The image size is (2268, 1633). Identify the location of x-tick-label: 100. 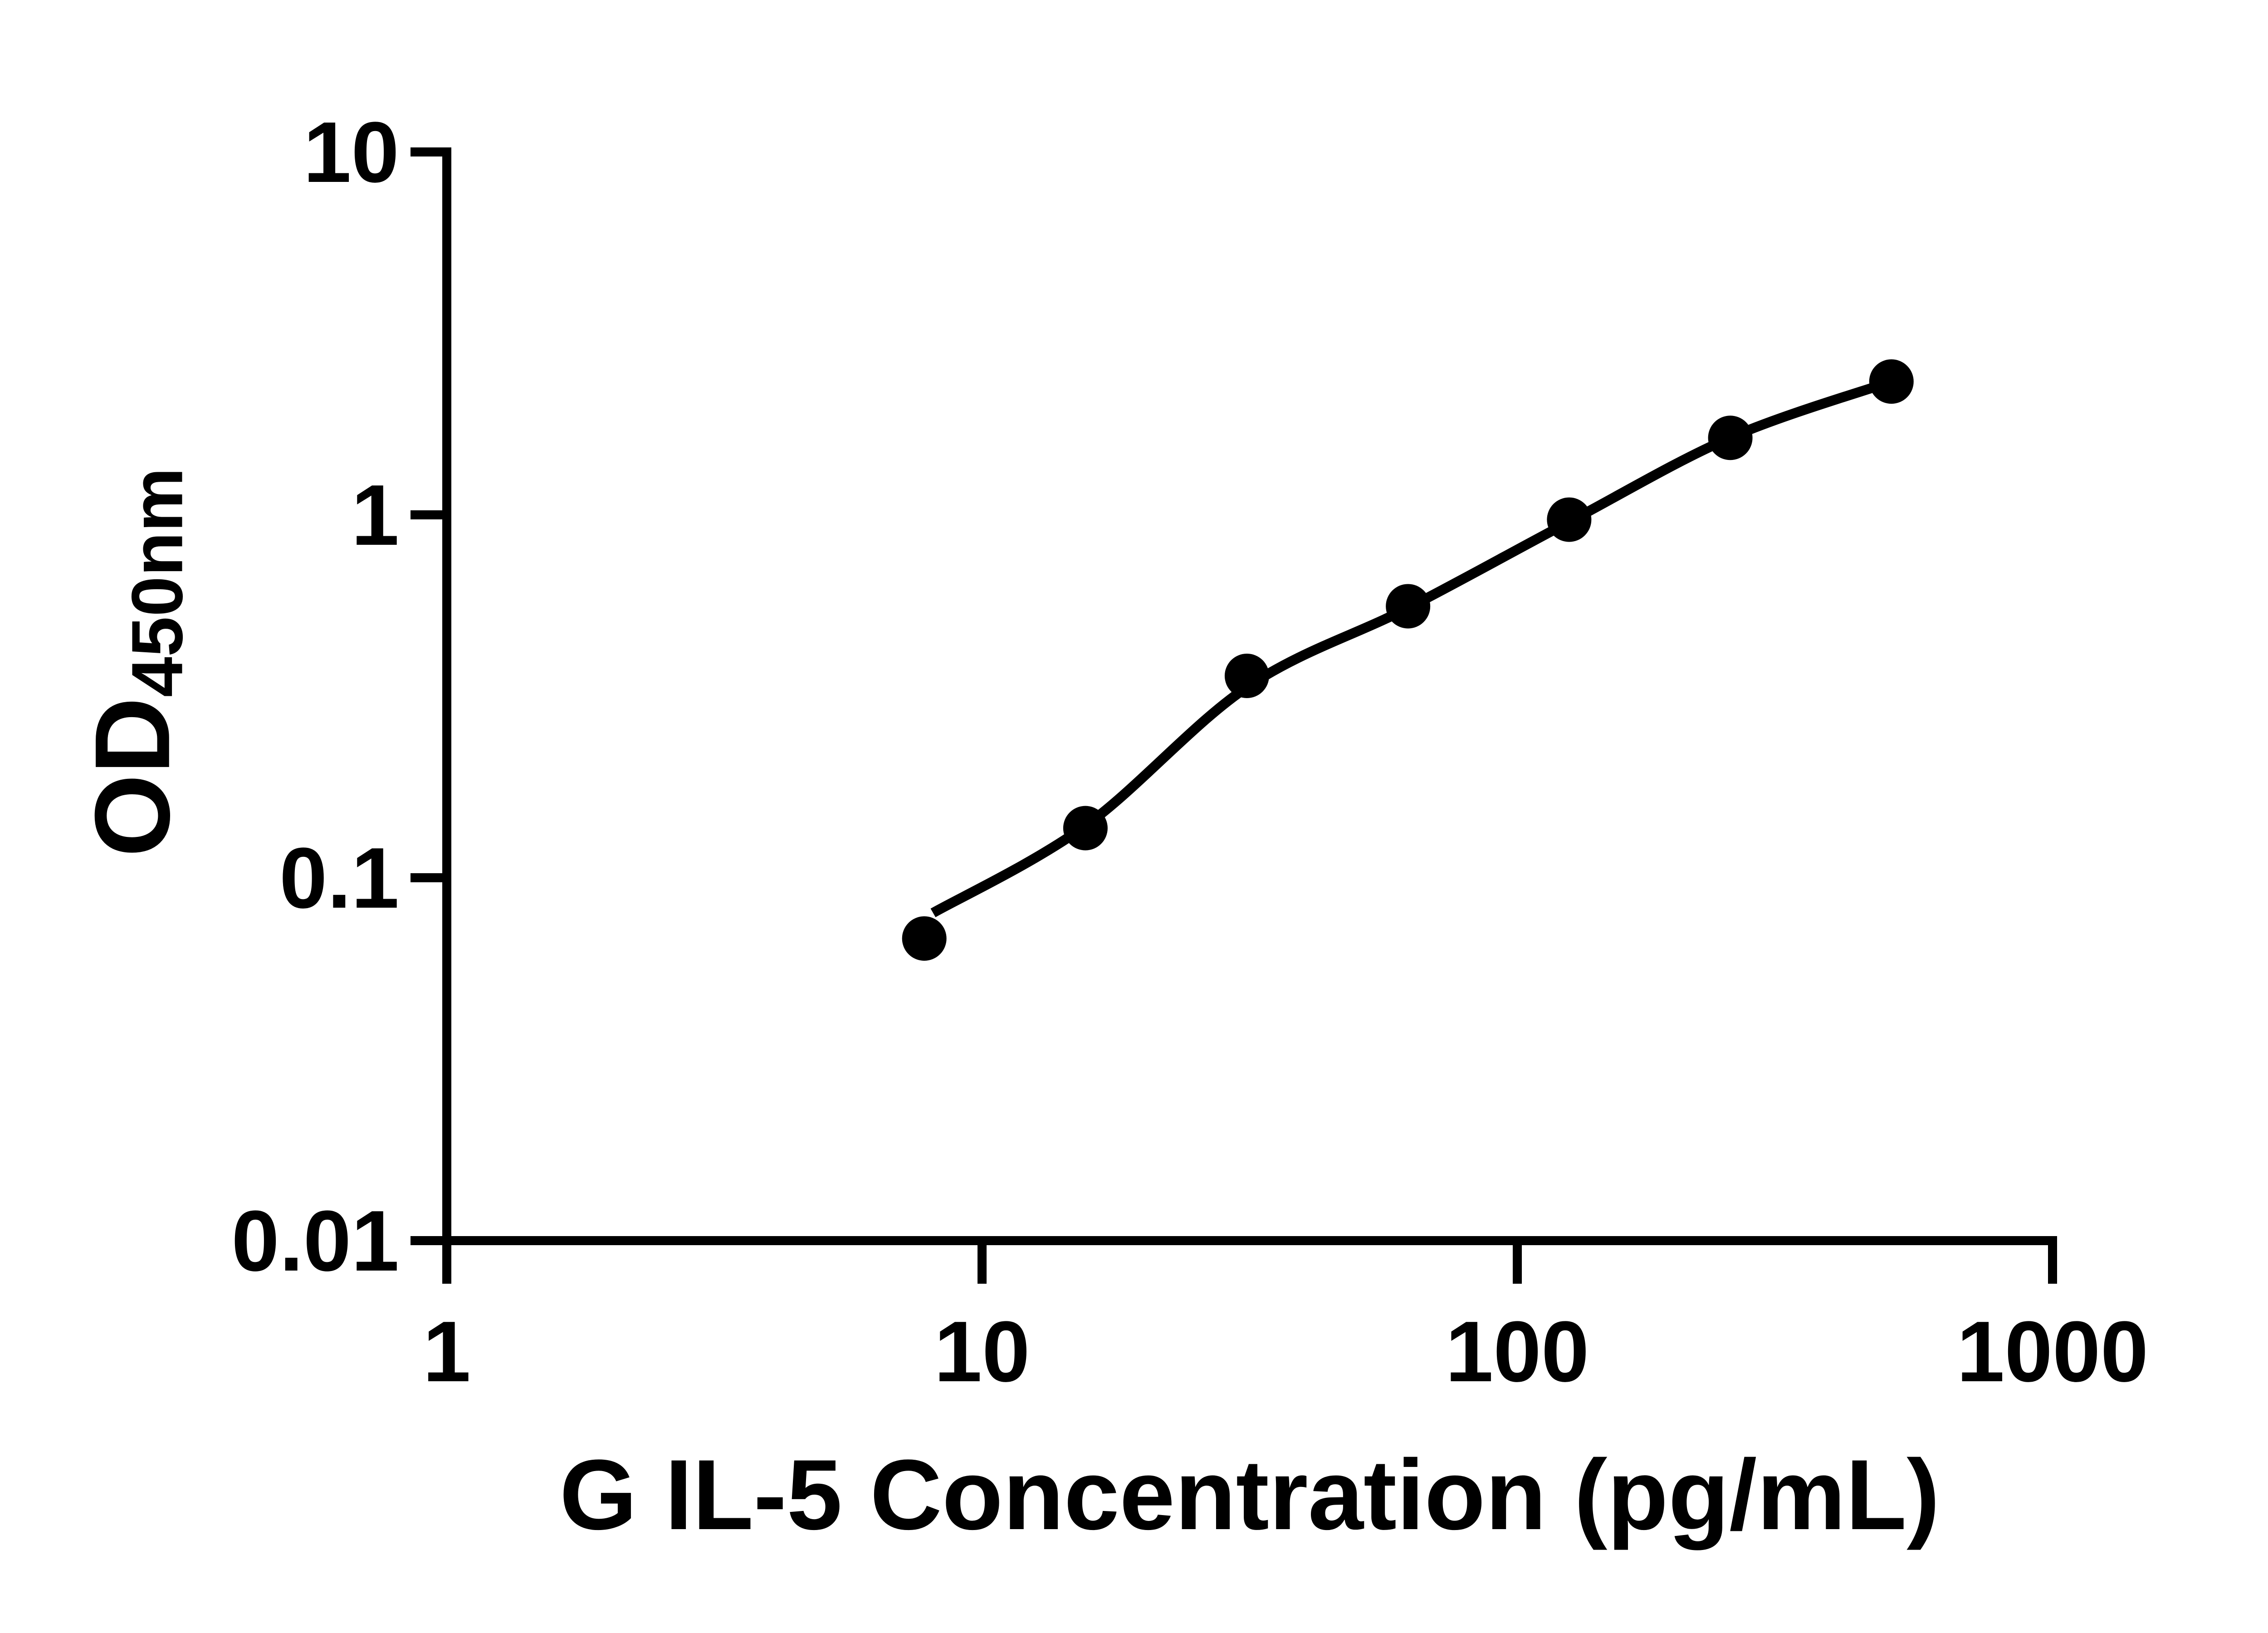
(1517, 1352).